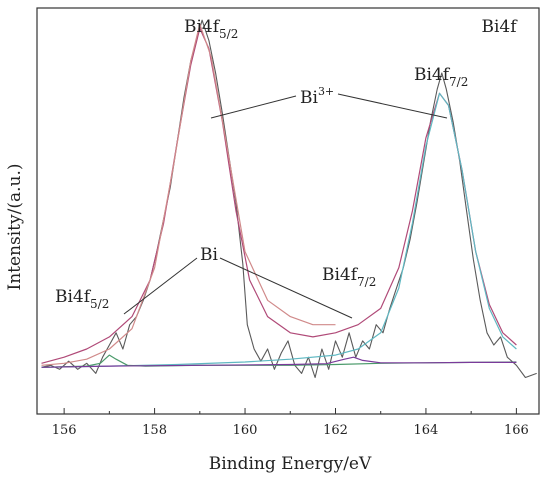 The image size is (550, 478). Describe the element at coordinates (253, 107) in the screenshot. I see `leader-line-bi3plus-left` at that location.